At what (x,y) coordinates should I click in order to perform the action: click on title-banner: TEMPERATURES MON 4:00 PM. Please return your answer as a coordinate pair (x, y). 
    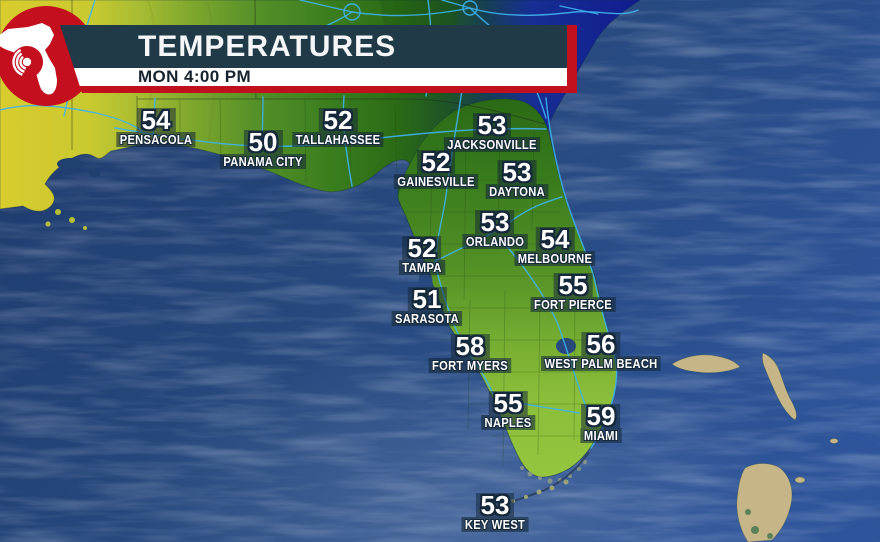
    Looking at the image, I should click on (318, 59).